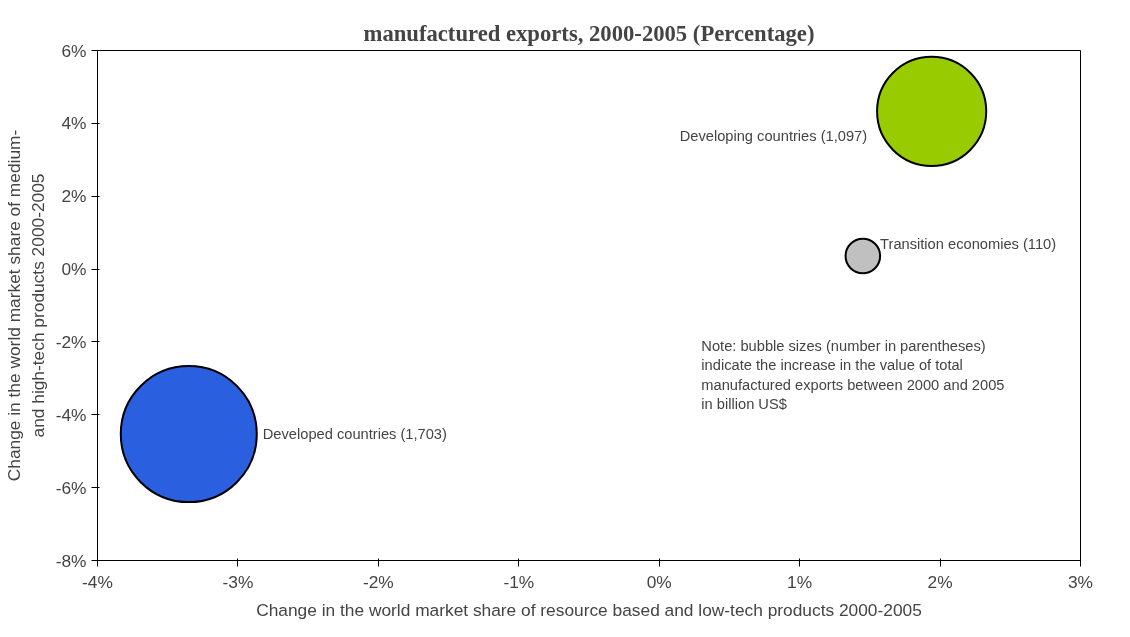 Image resolution: width=1130 pixels, height=637 pixels. What do you see at coordinates (97, 581) in the screenshot?
I see `x-tick-label: -4%` at bounding box center [97, 581].